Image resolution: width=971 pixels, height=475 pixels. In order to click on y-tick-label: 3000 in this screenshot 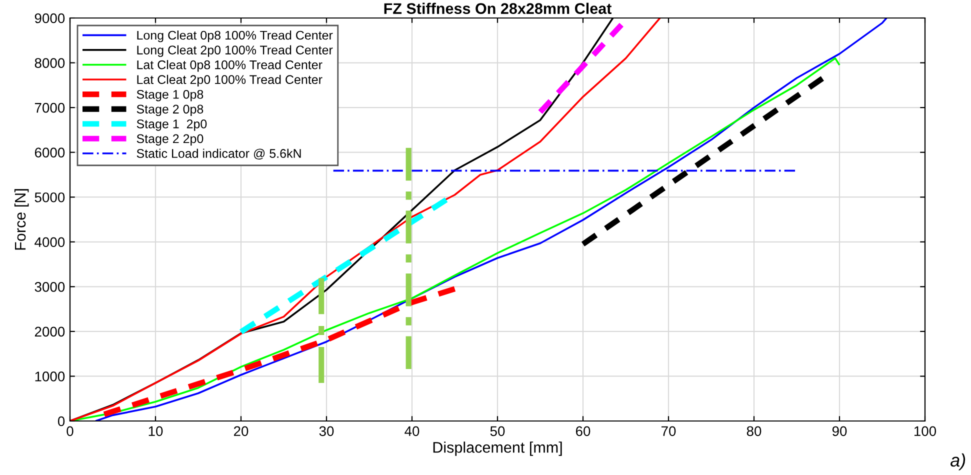, I will do `click(49, 287)`.